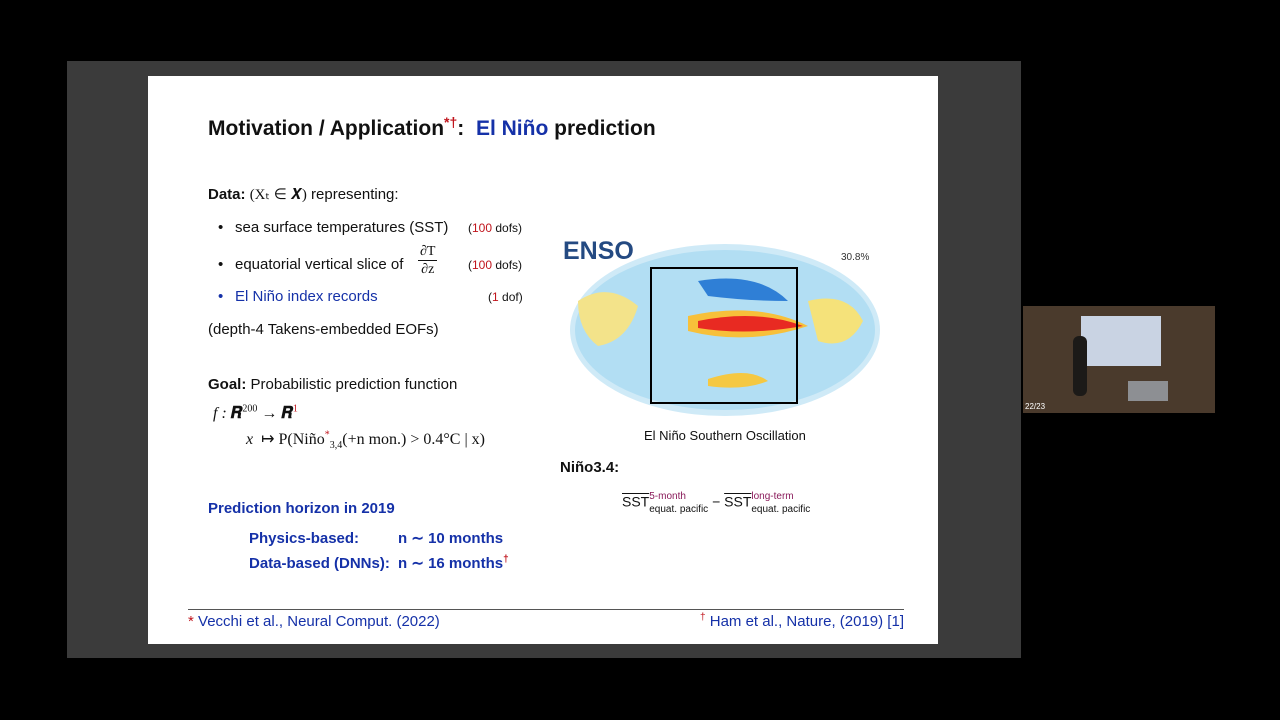 The image size is (1280, 720). Describe the element at coordinates (506, 559) in the screenshot. I see `mark: †` at that location.